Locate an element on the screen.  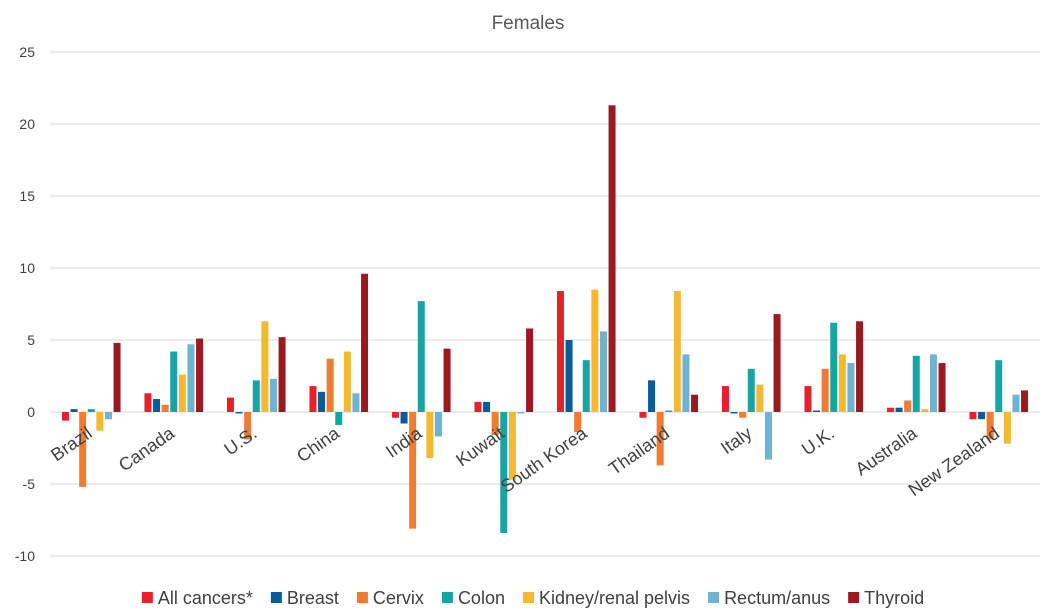
y-tick-label: -10 is located at coordinates (25, 556).